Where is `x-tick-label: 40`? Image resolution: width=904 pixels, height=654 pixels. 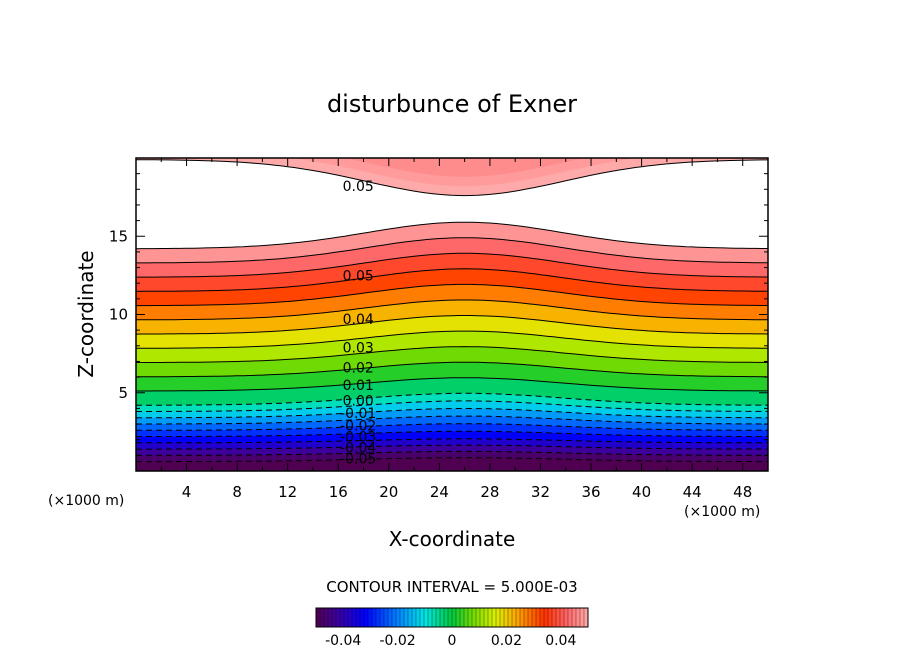 x-tick-label: 40 is located at coordinates (641, 492).